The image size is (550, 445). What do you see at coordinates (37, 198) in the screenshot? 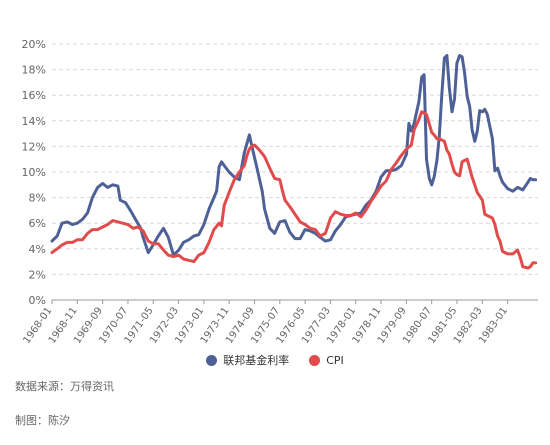
I see `y-tick-label: 8%` at bounding box center [37, 198].